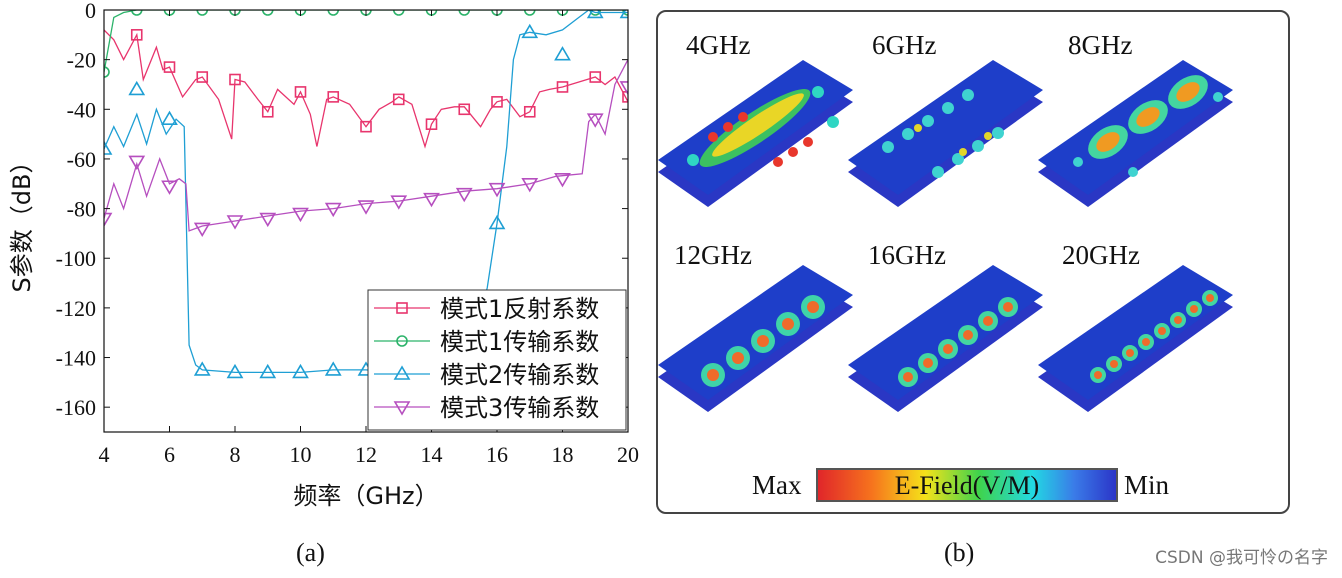  Describe the element at coordinates (81, 159) in the screenshot. I see `y-tick-label: -60` at that location.